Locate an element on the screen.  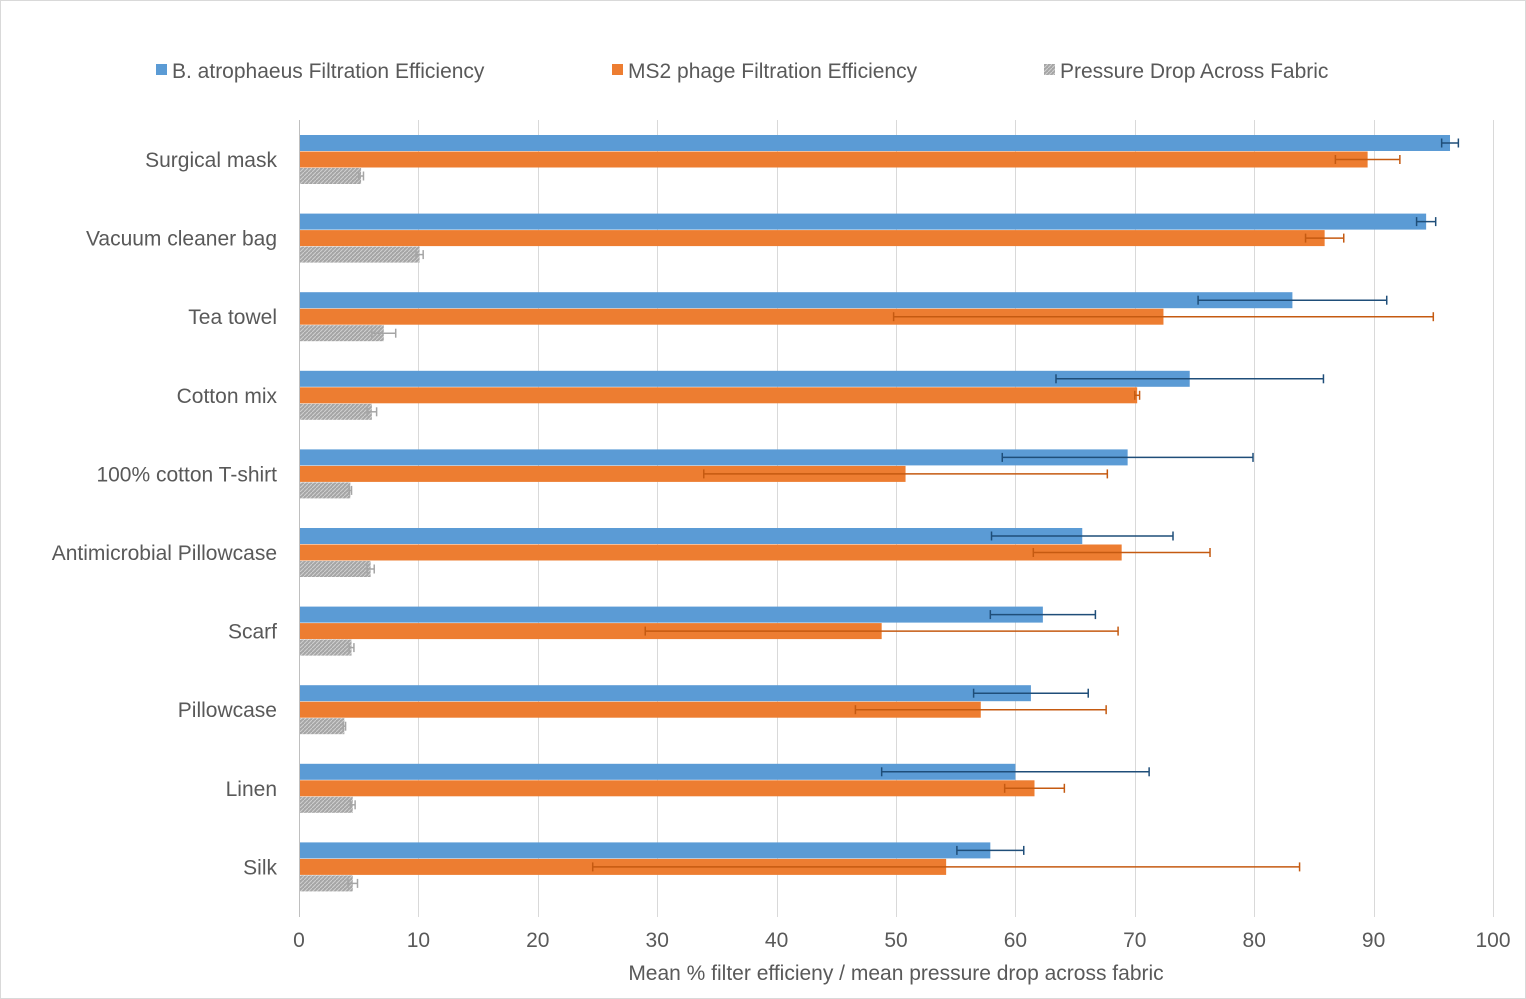
bar-series1-pillowcase is located at coordinates (665, 693).